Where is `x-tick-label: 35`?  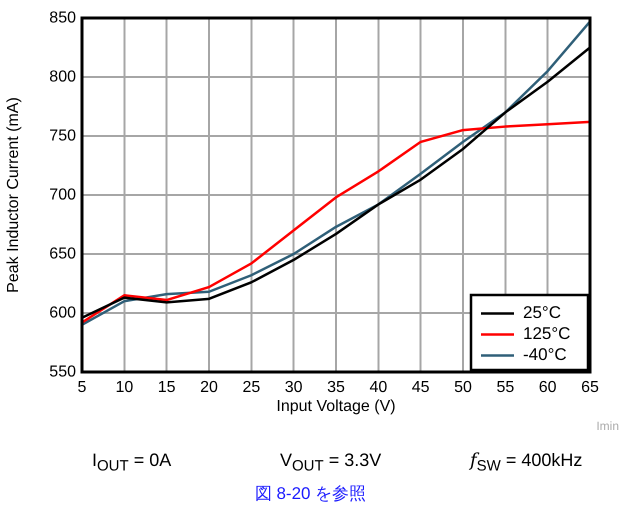 x-tick-label: 35 is located at coordinates (336, 387).